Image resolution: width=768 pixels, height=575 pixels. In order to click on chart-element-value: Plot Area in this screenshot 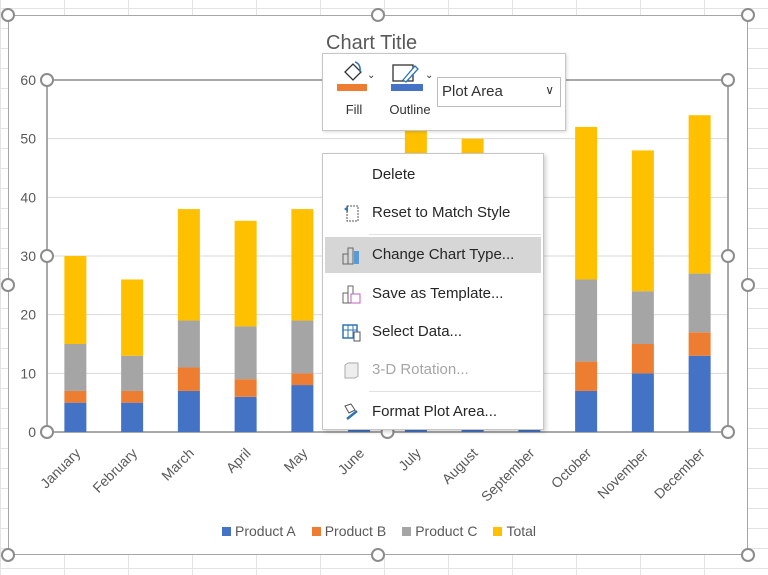, I will do `click(472, 91)`.